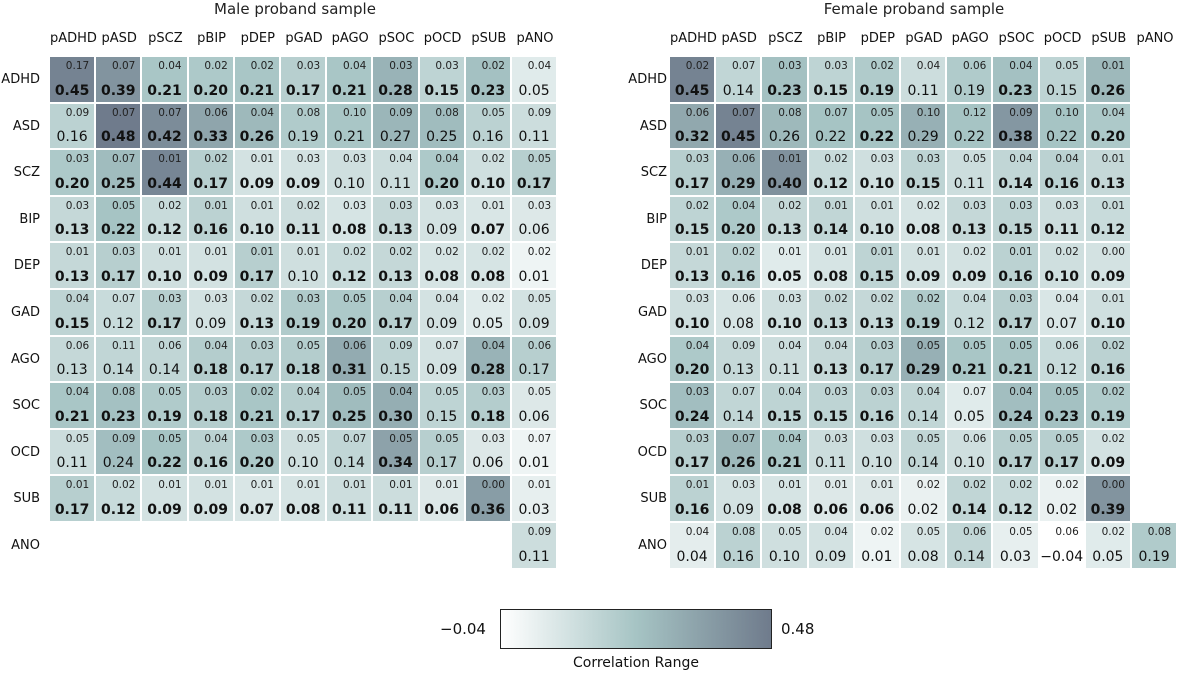 The image size is (1200, 677). I want to click on heatmap-cell-bip-padhd: 0.03 0.13, so click(72, 219).